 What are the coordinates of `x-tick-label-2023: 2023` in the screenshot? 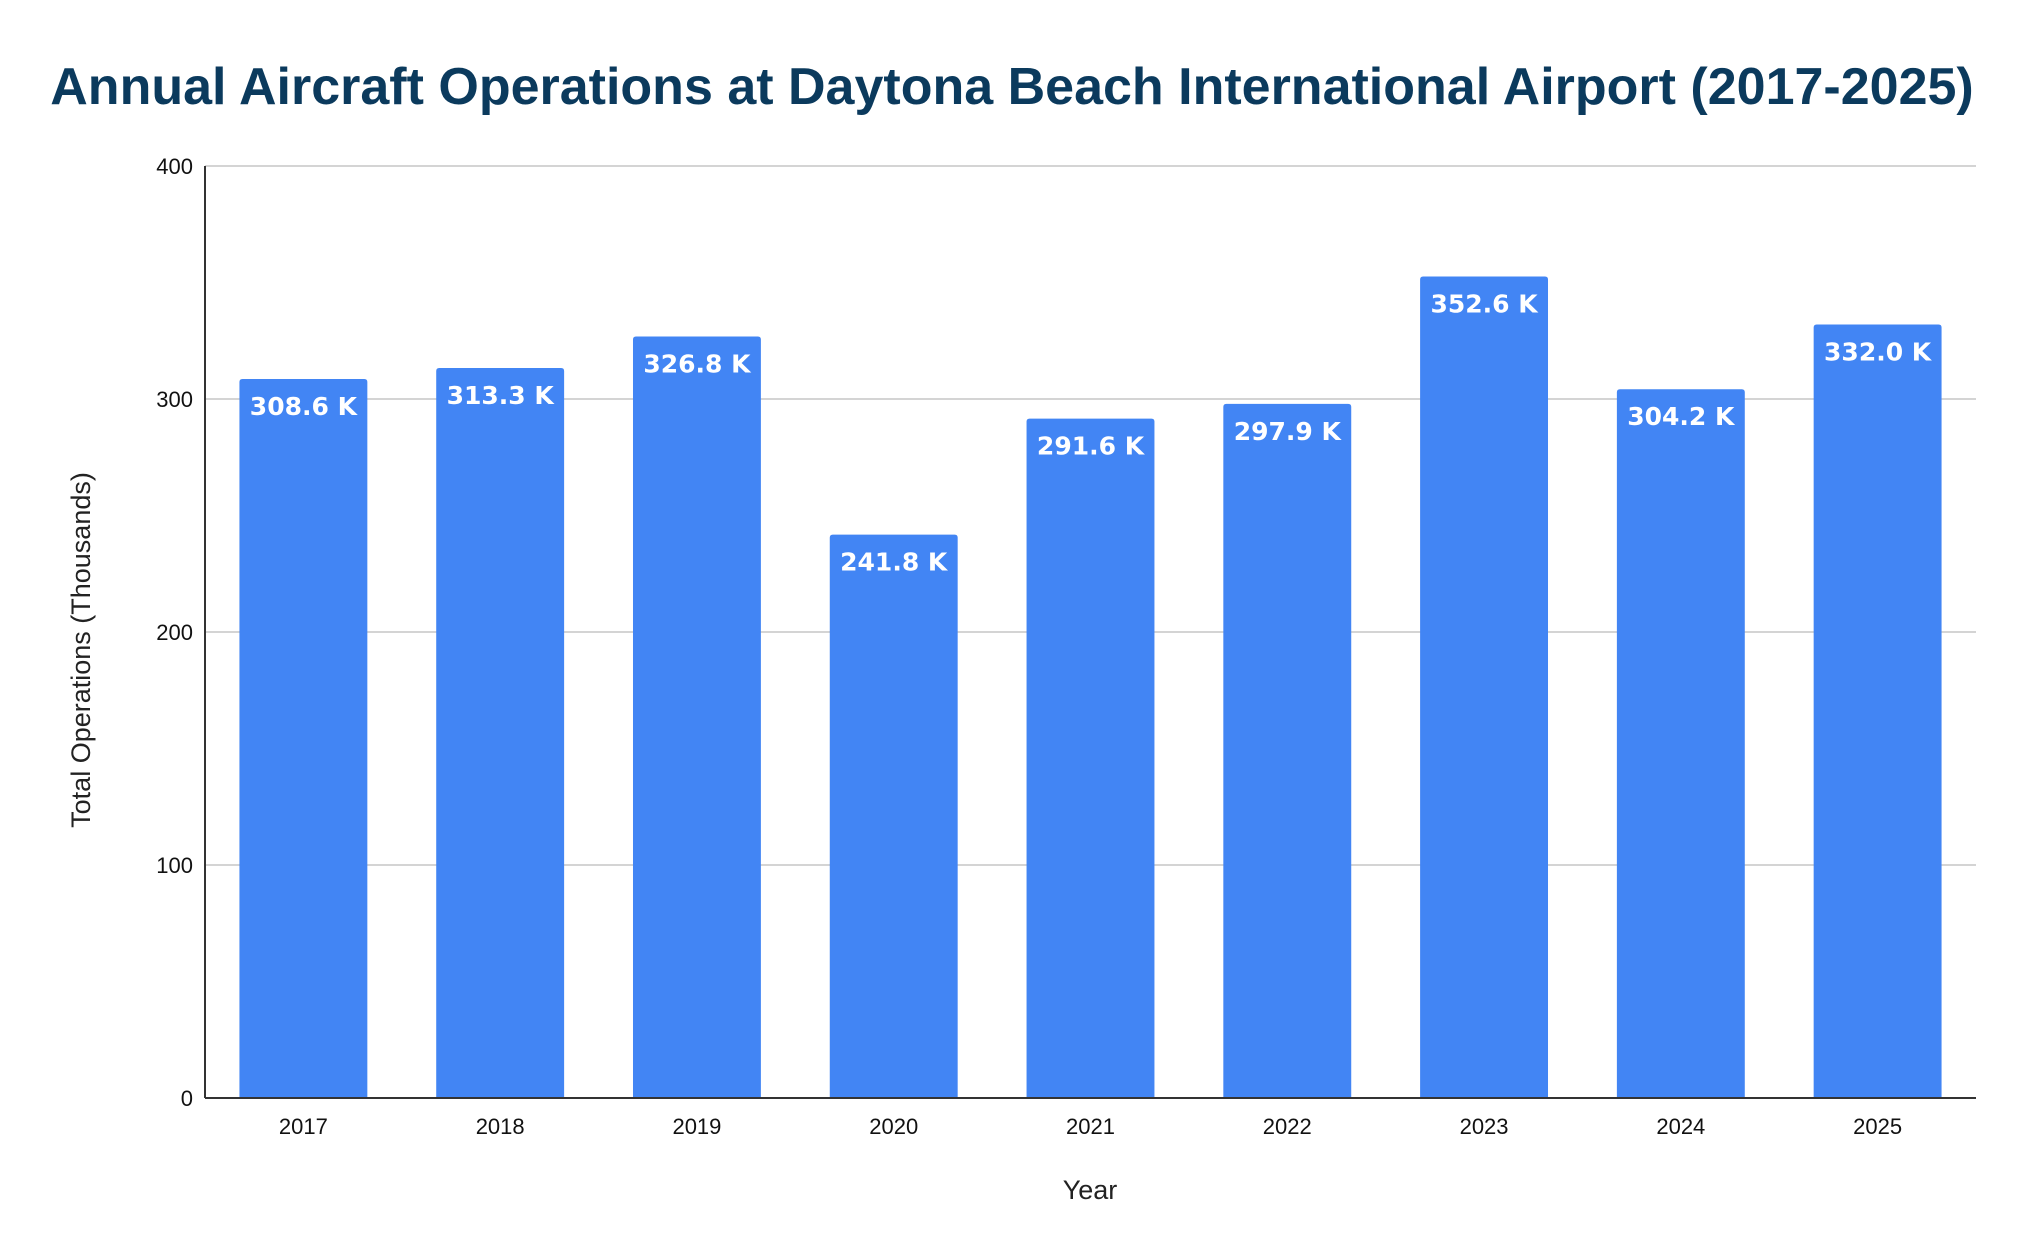 It's located at (1484, 1126).